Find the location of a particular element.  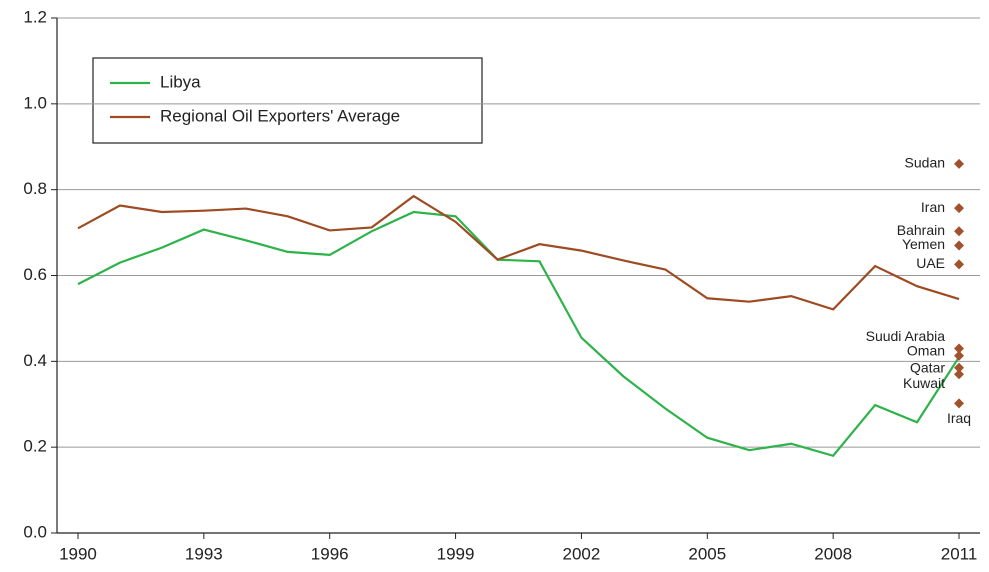

x-tick-label: 1993 is located at coordinates (204, 553).